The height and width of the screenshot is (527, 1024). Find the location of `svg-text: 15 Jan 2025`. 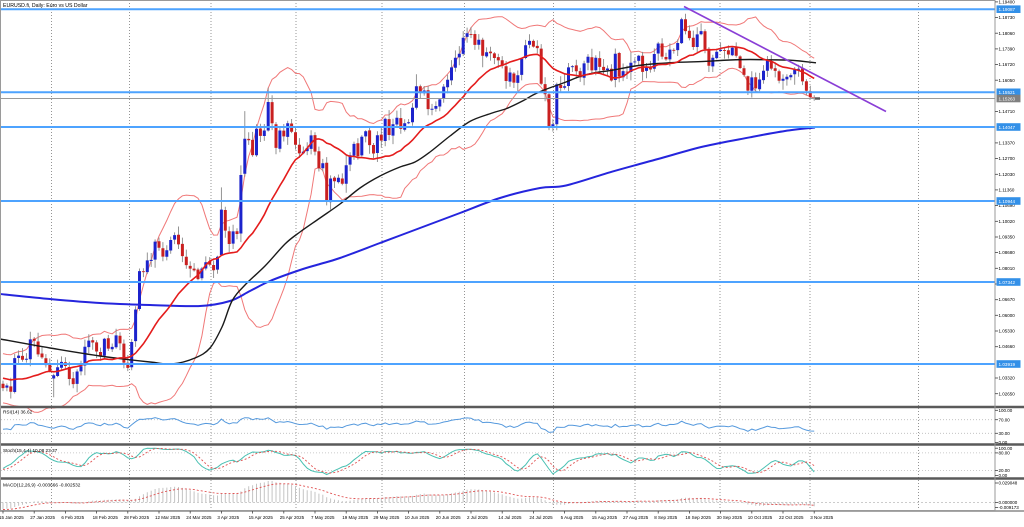

svg-text: 15 Jan 2025 is located at coordinates (12, 517).